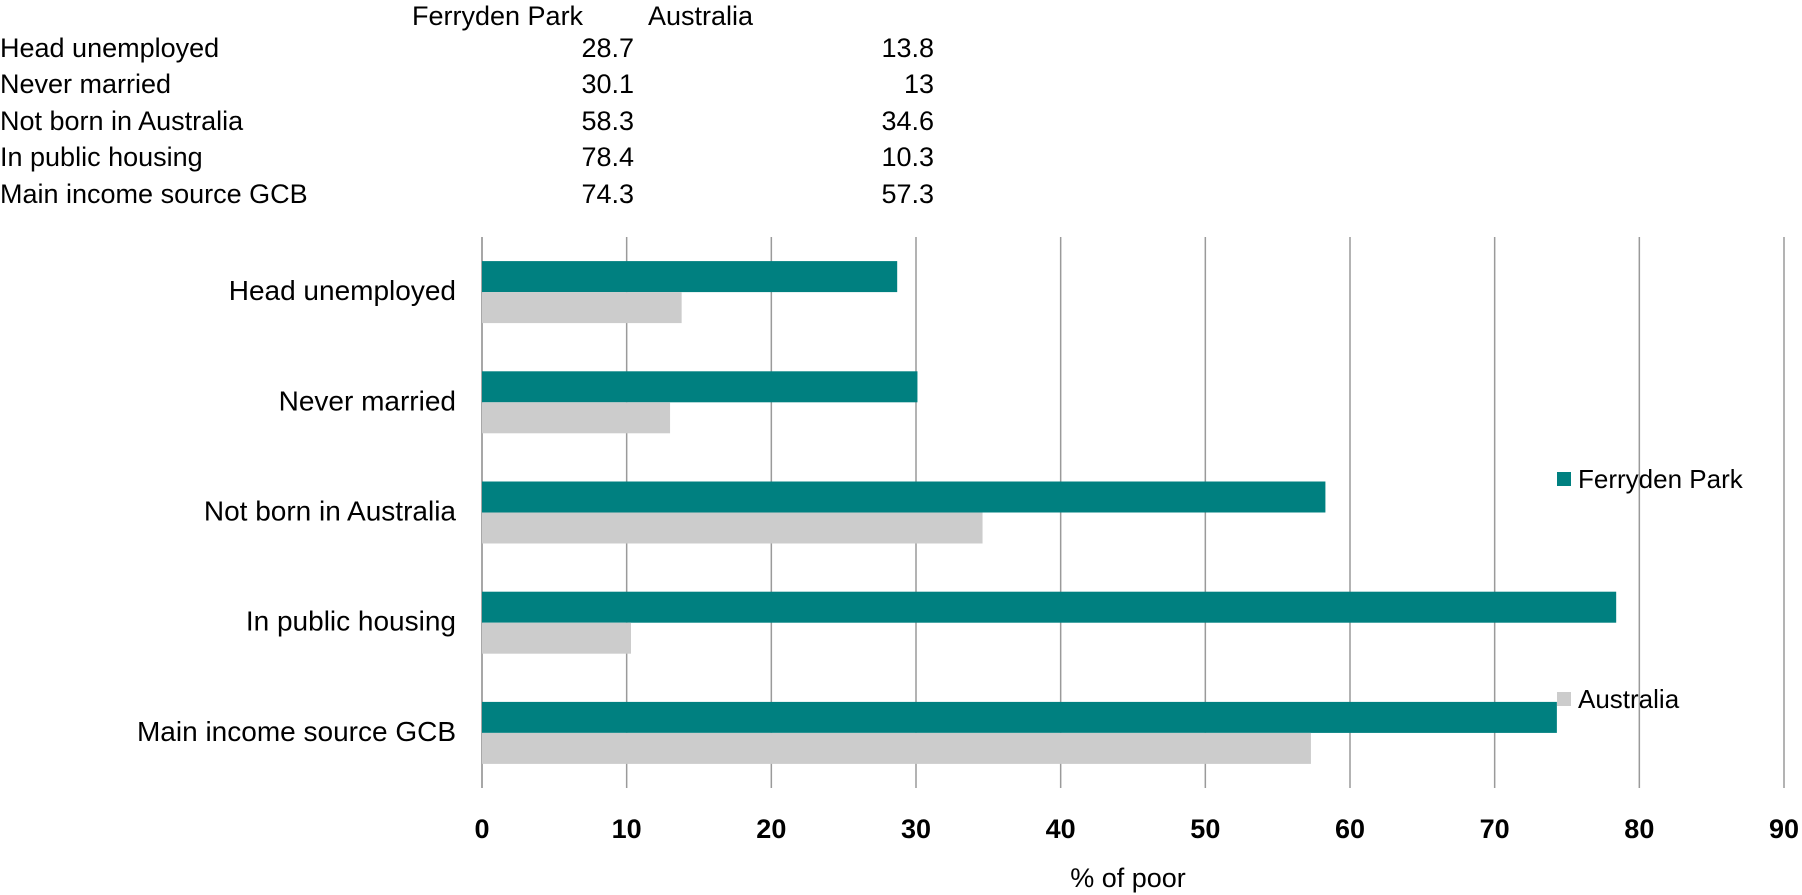 The width and height of the screenshot is (1802, 895). What do you see at coordinates (1629, 699) in the screenshot?
I see `legend-label: Australia` at bounding box center [1629, 699].